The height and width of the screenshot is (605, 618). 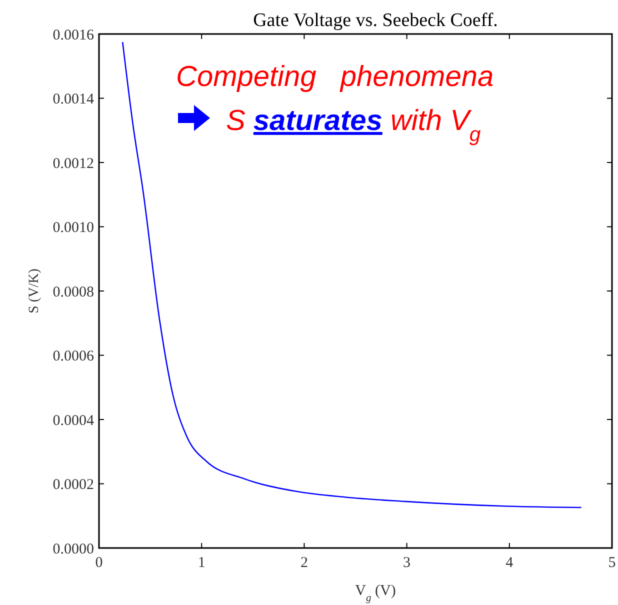 I want to click on y-tick-label: 0.0012, so click(x=73, y=164).